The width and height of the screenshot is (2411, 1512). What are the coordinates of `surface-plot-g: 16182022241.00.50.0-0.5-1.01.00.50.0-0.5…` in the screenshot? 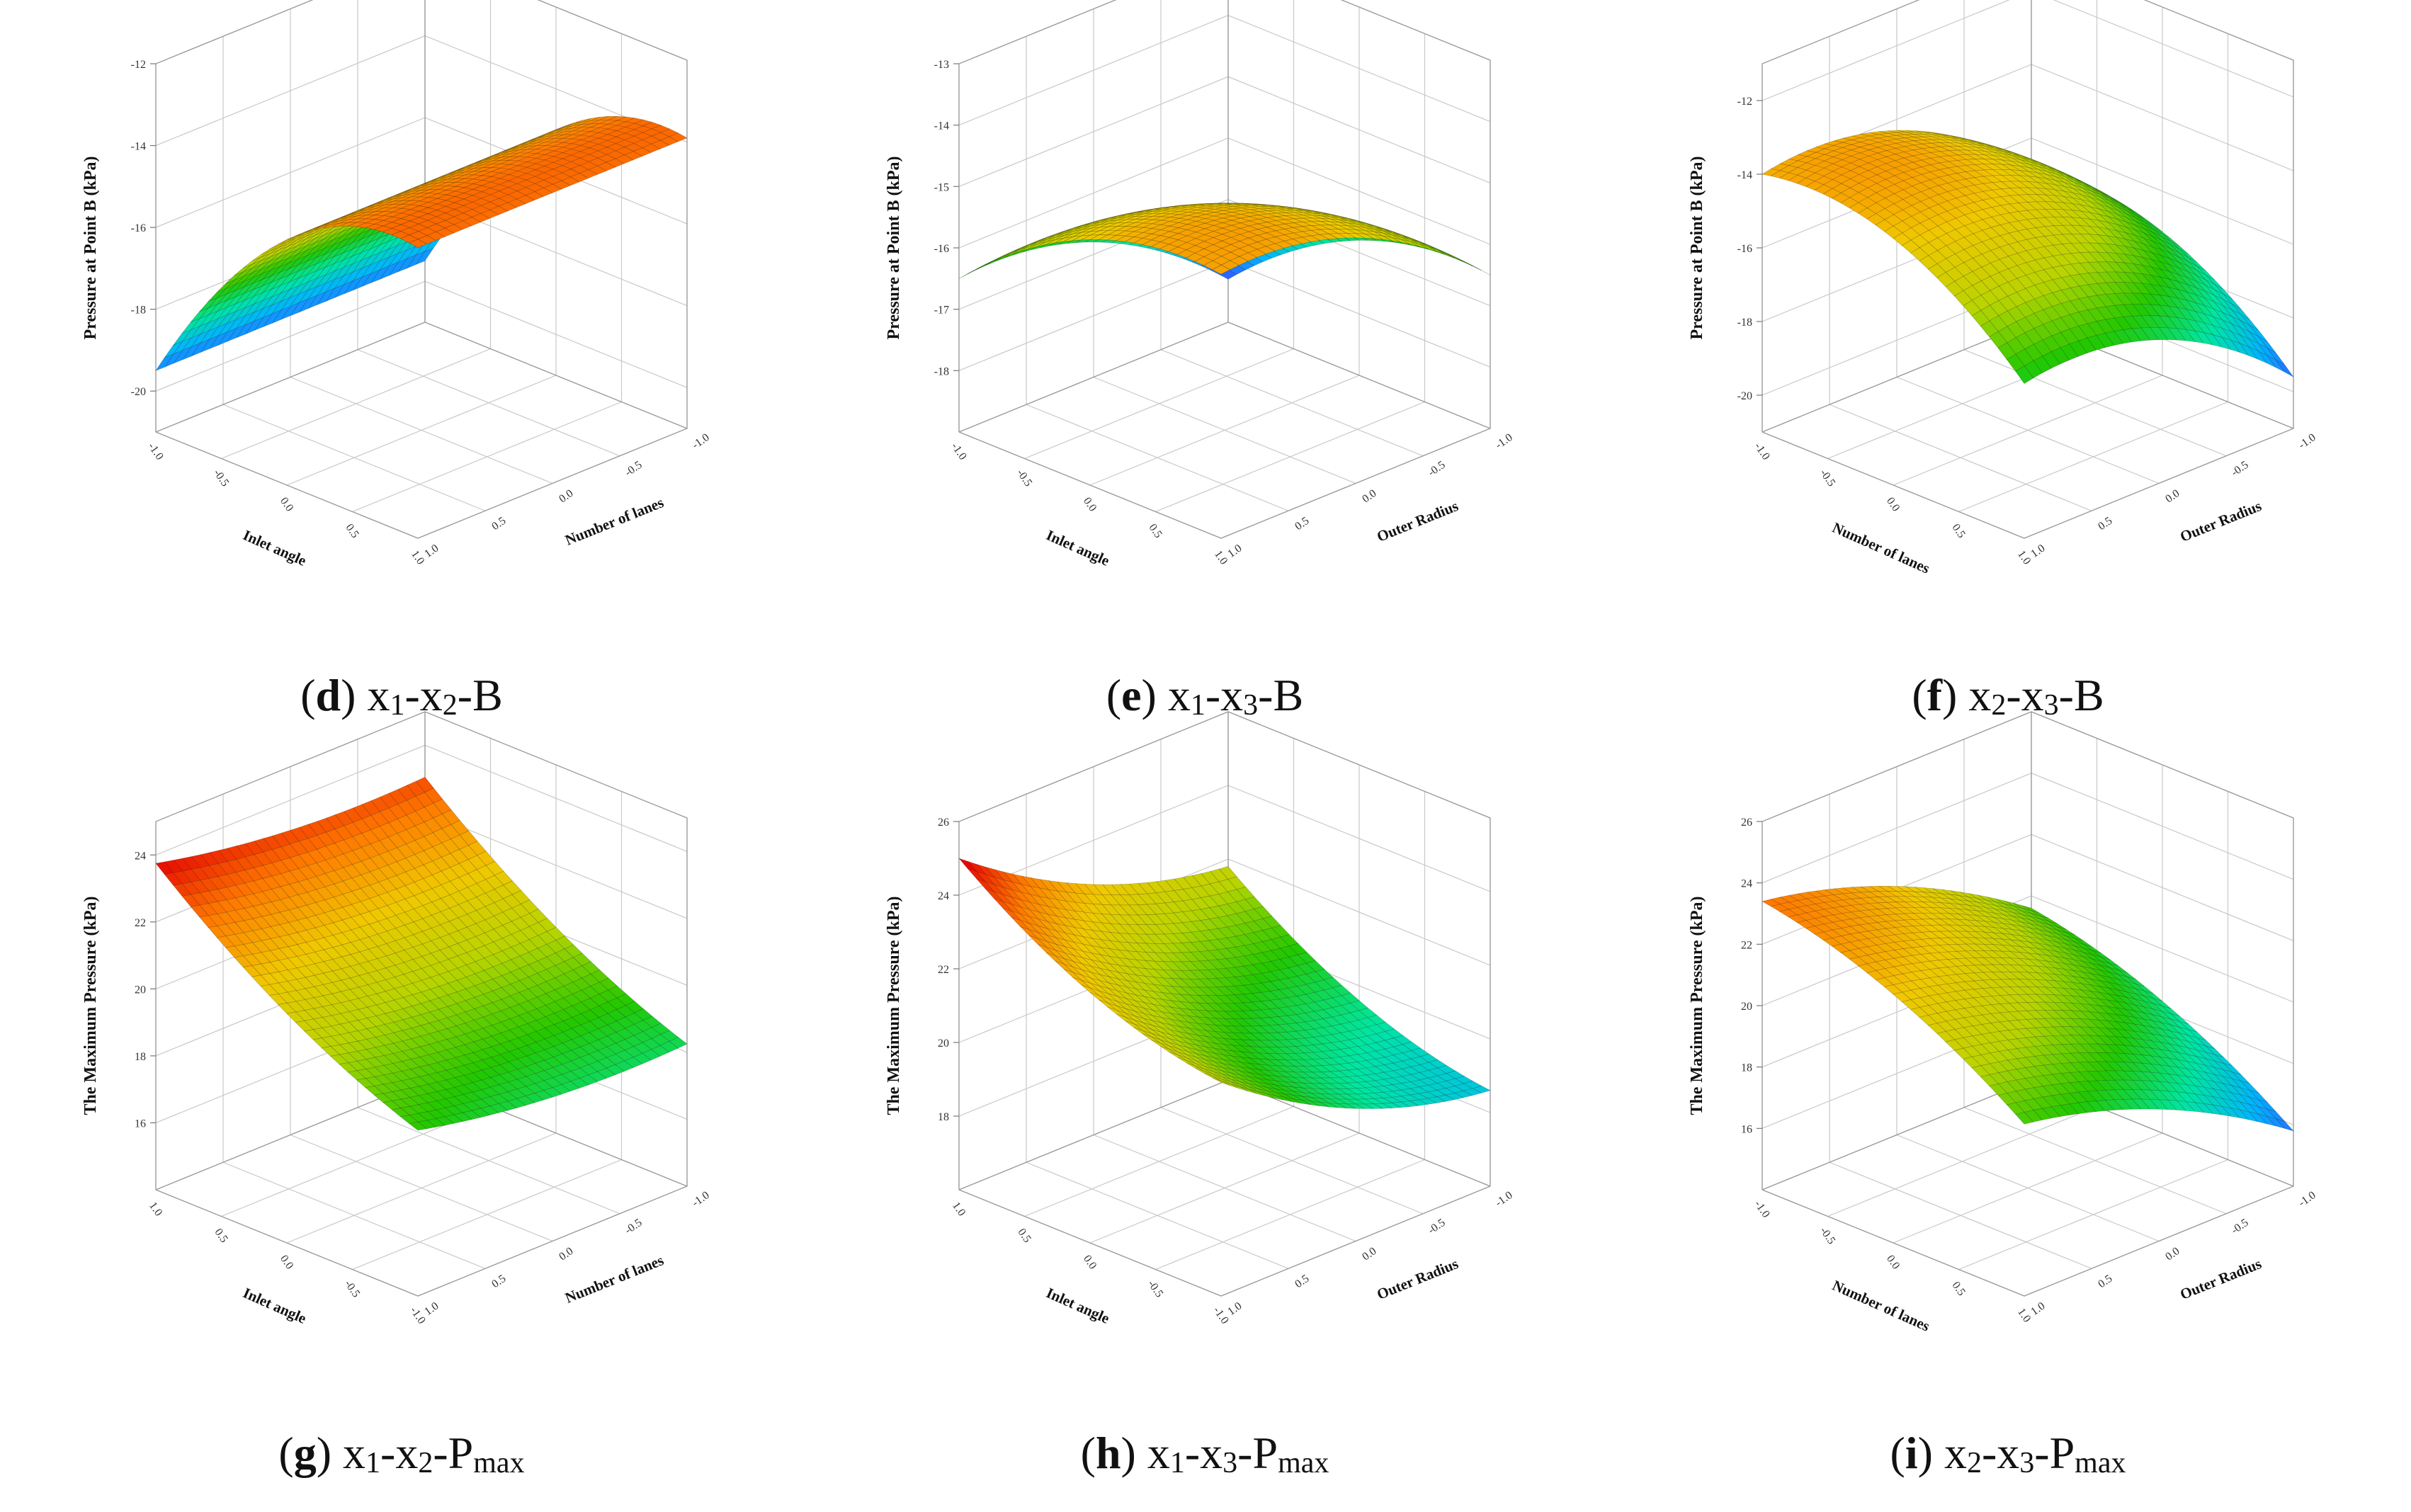 It's located at (396, 1019).